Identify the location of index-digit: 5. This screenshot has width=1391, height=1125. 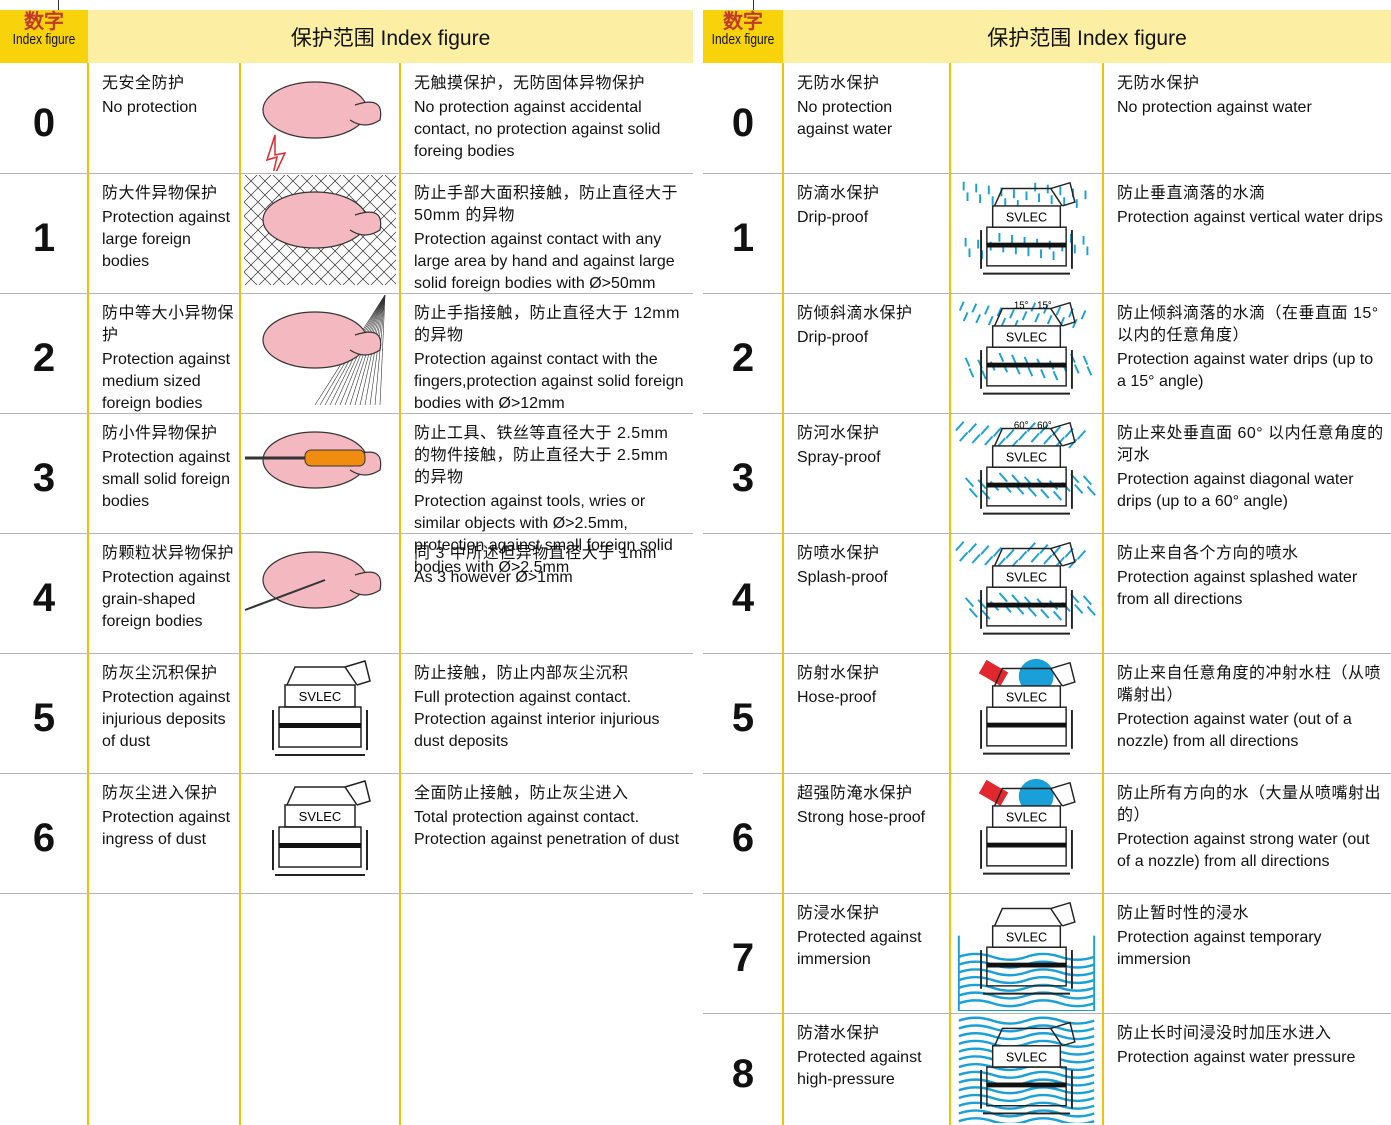
(743, 718).